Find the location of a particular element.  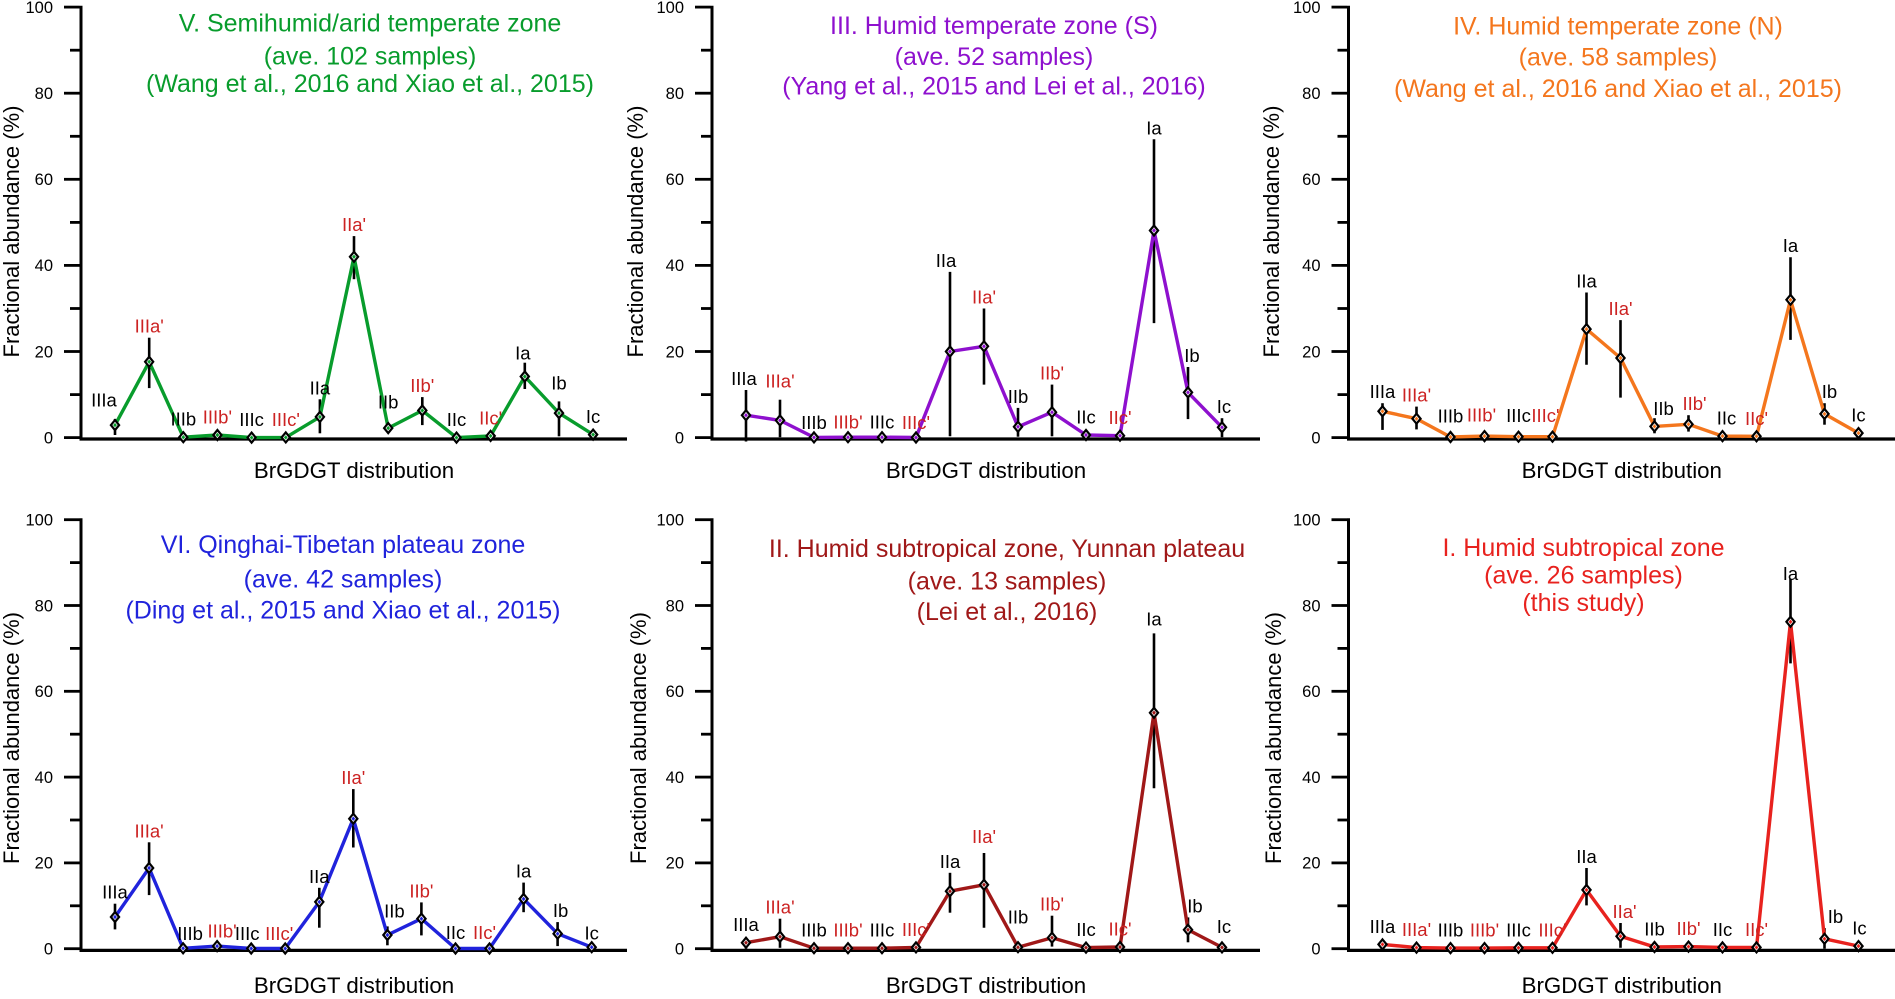

svg-text: (ave. 26 samples) is located at coordinates (1583, 576).